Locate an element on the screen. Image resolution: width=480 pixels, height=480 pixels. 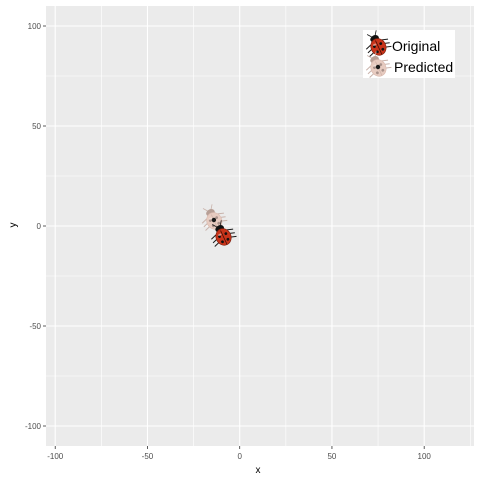
y-tick-label-3: 50 is located at coordinates (36, 126).